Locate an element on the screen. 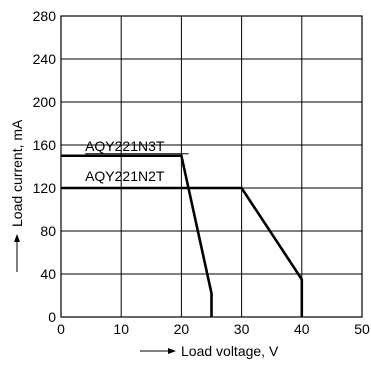  x-axis-title: Load voltage, V is located at coordinates (209, 351).